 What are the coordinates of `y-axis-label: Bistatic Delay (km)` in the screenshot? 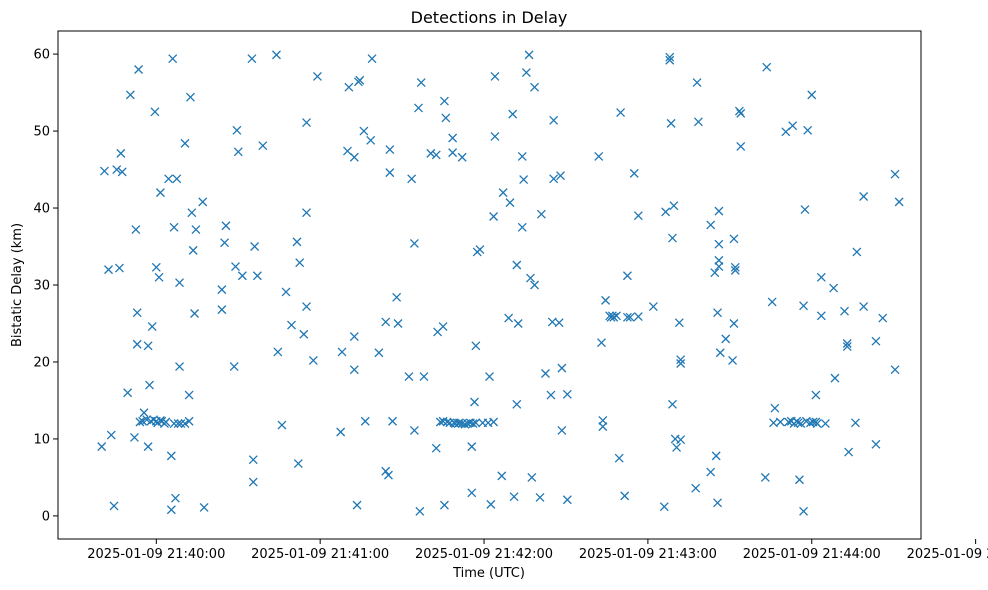 It's located at (17, 285).